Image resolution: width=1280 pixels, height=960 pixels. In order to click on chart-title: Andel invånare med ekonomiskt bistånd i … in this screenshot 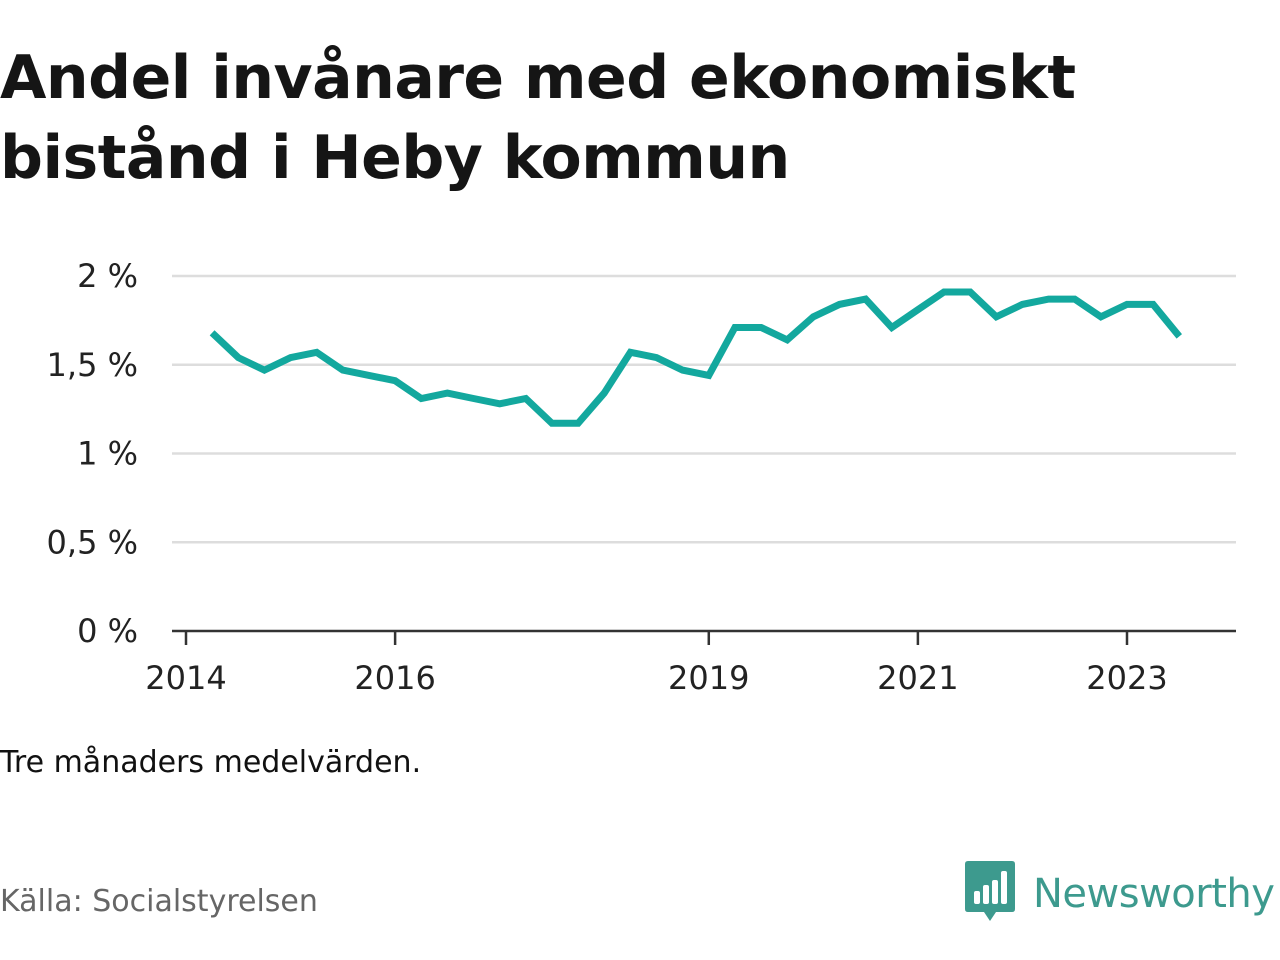, I will do `click(538, 118)`.